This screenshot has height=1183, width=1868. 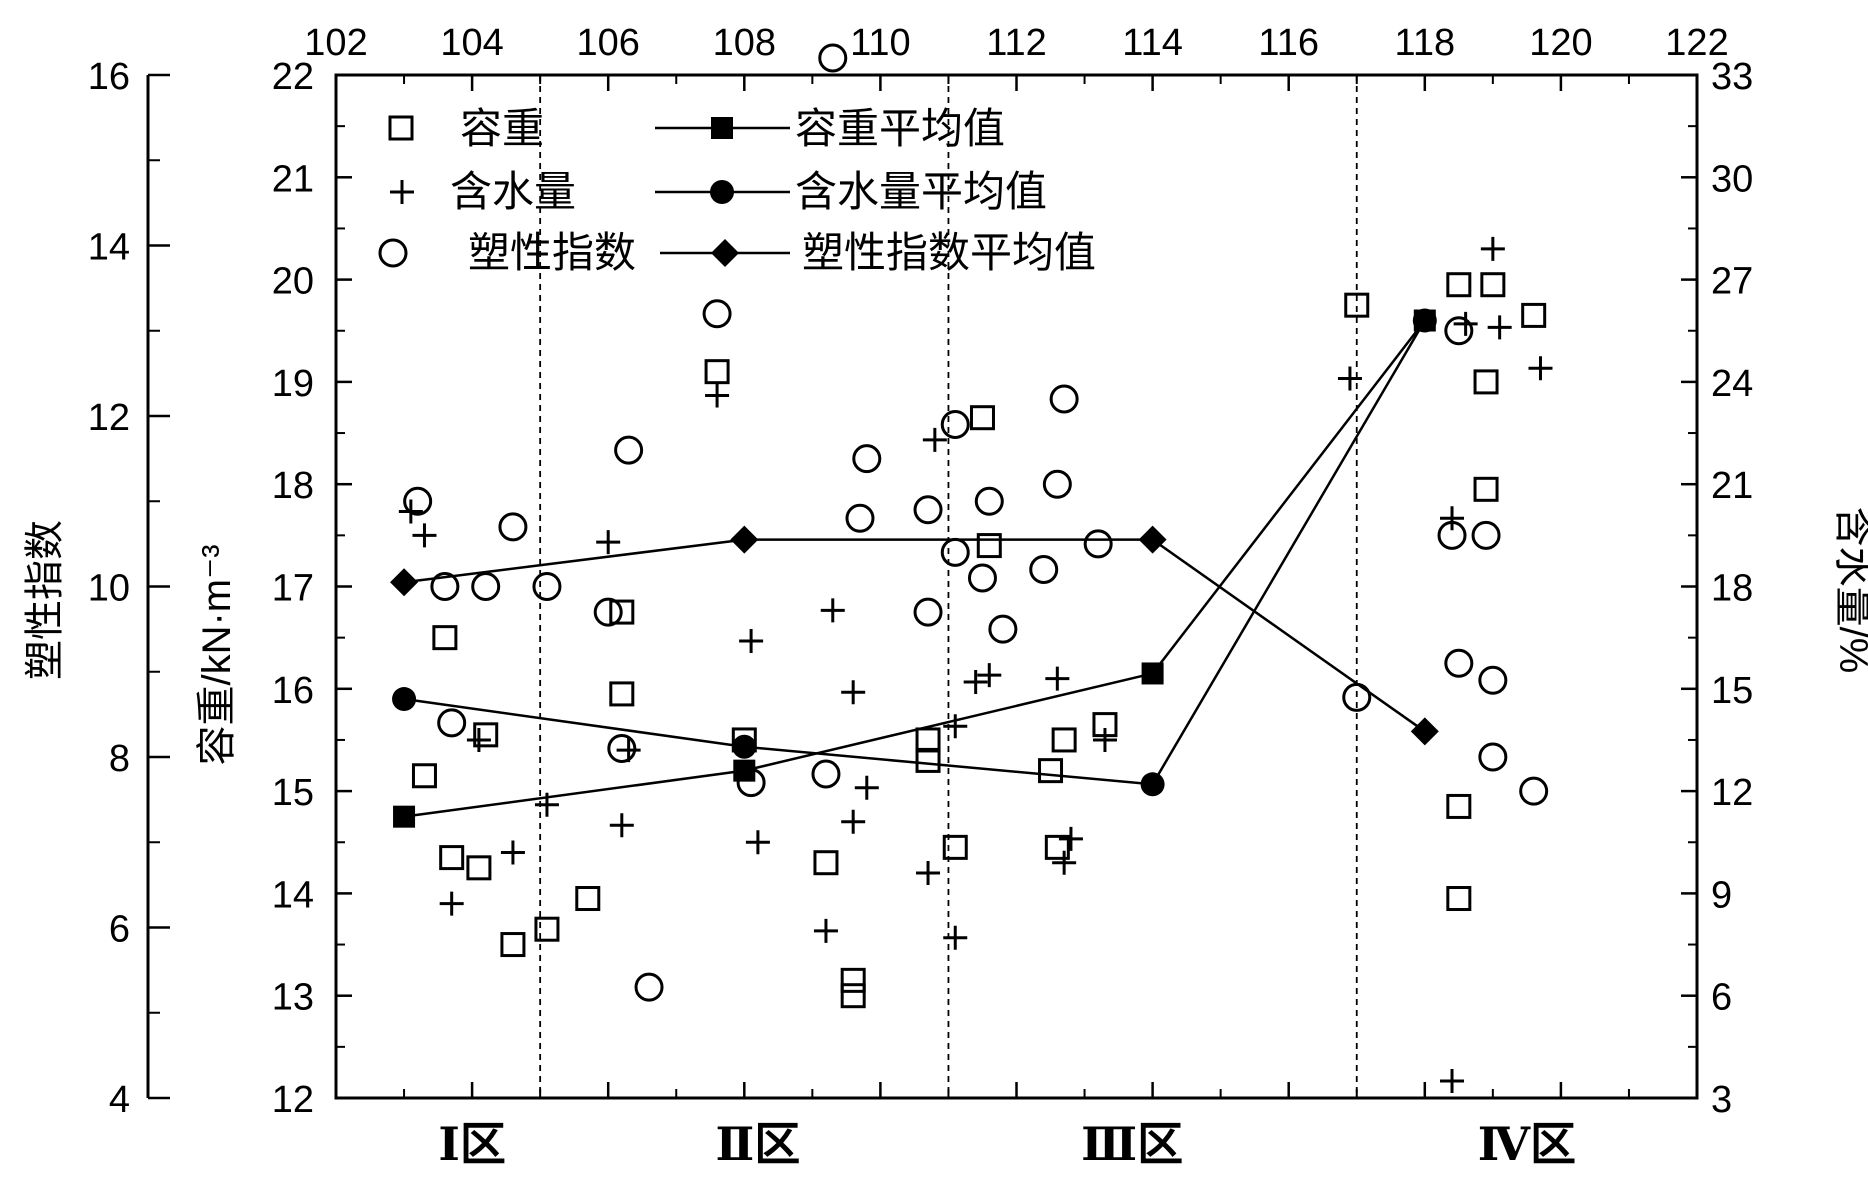 I want to click on x-top-tick-label: 106, so click(x=607, y=43).